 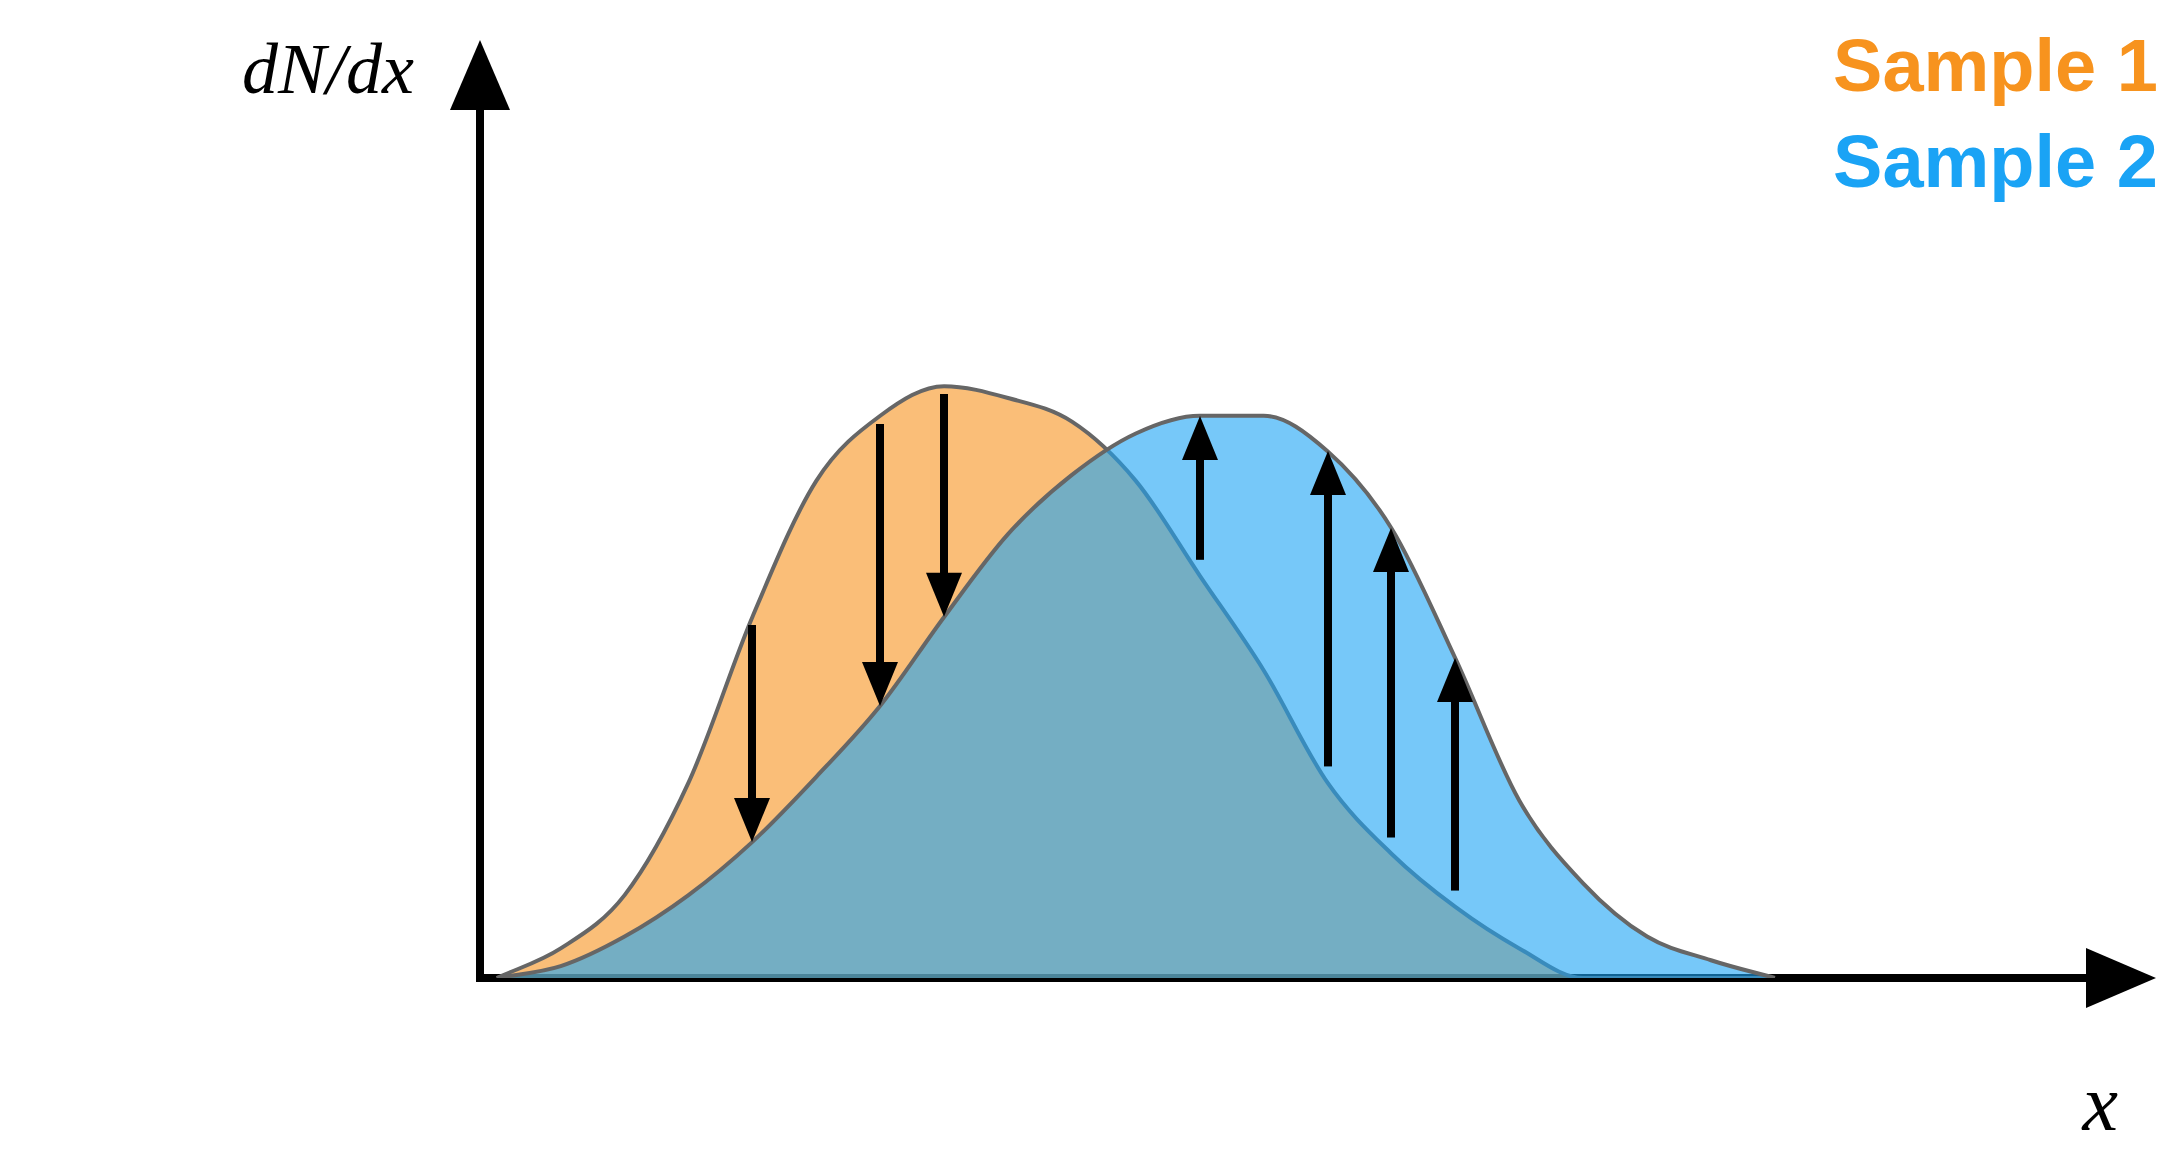 What do you see at coordinates (1995, 162) in the screenshot?
I see `text: Sample 2` at bounding box center [1995, 162].